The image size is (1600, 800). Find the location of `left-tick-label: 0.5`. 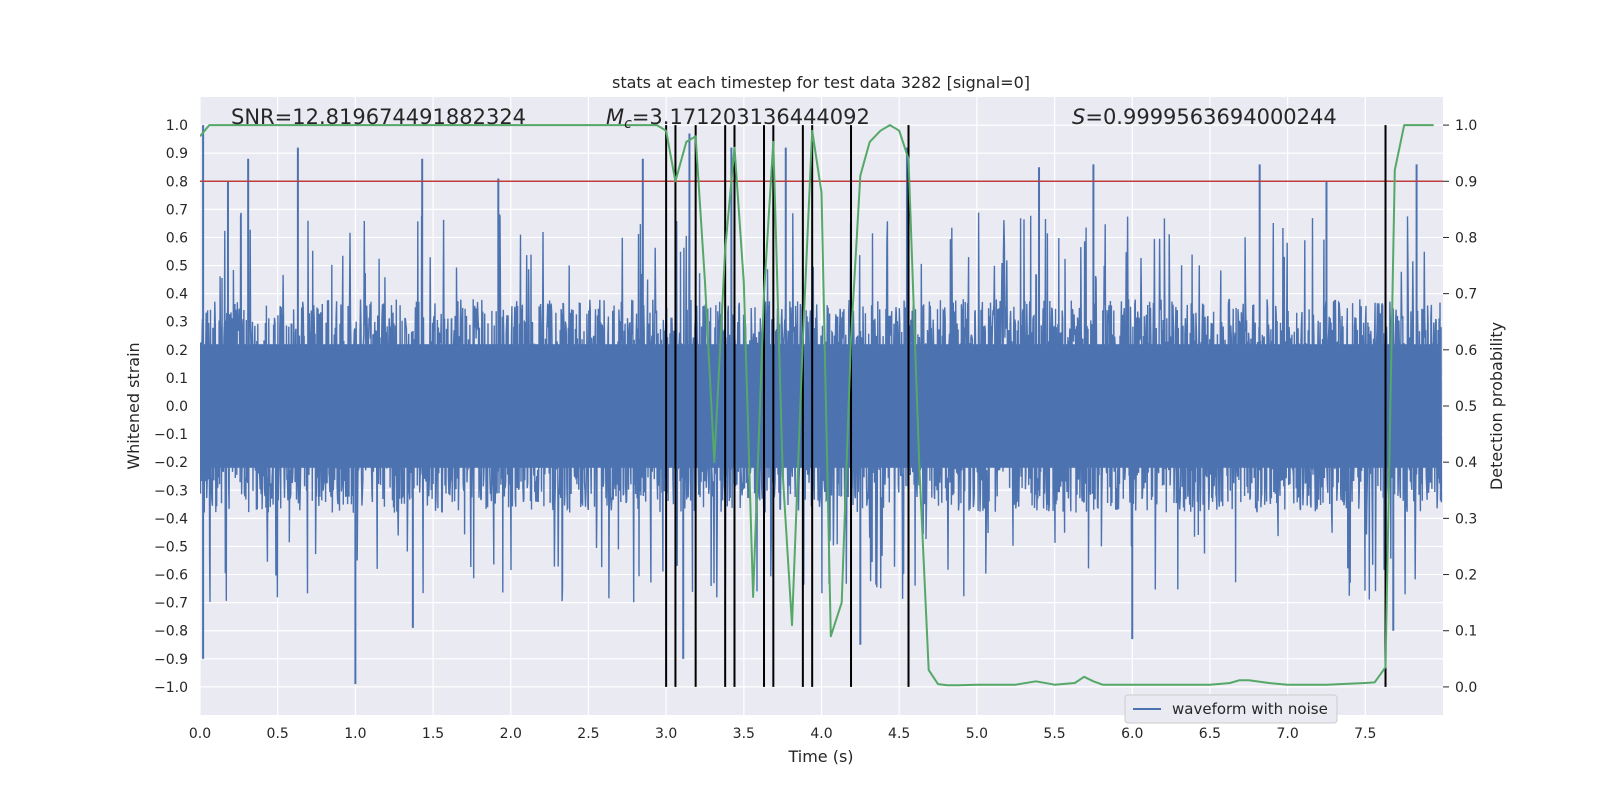

left-tick-label: 0.5 is located at coordinates (177, 267).